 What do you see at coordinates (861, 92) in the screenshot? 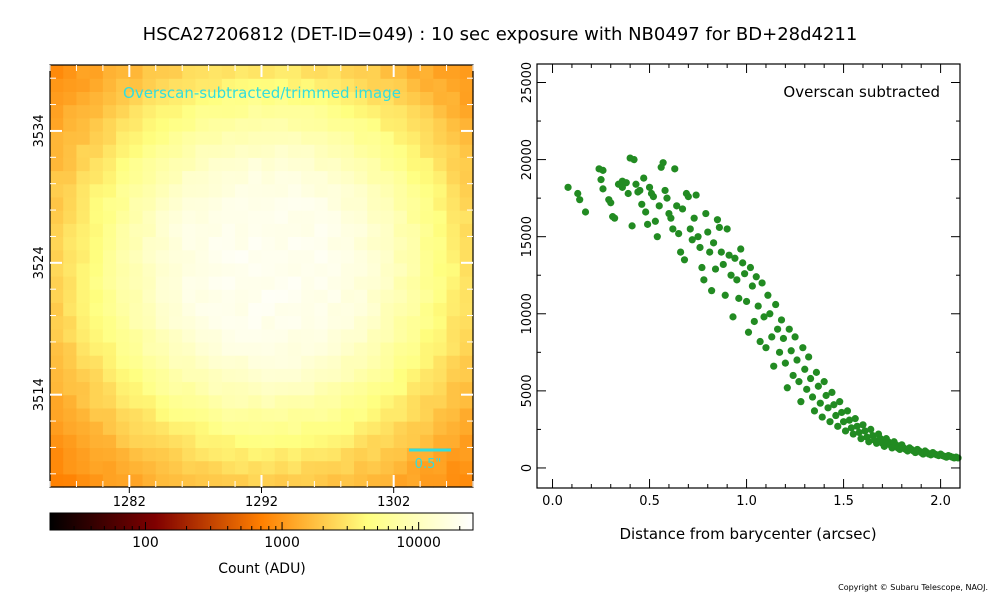
I see `scatter-annotation: Overscan subtracted` at bounding box center [861, 92].